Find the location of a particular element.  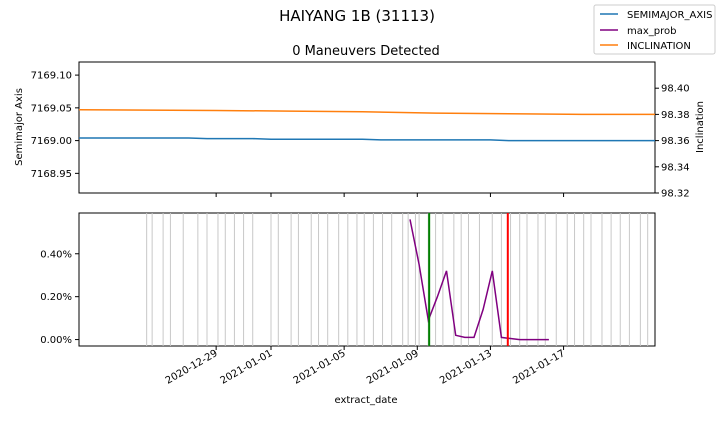

y-tick-label-right: 98.34 is located at coordinates (675, 167).